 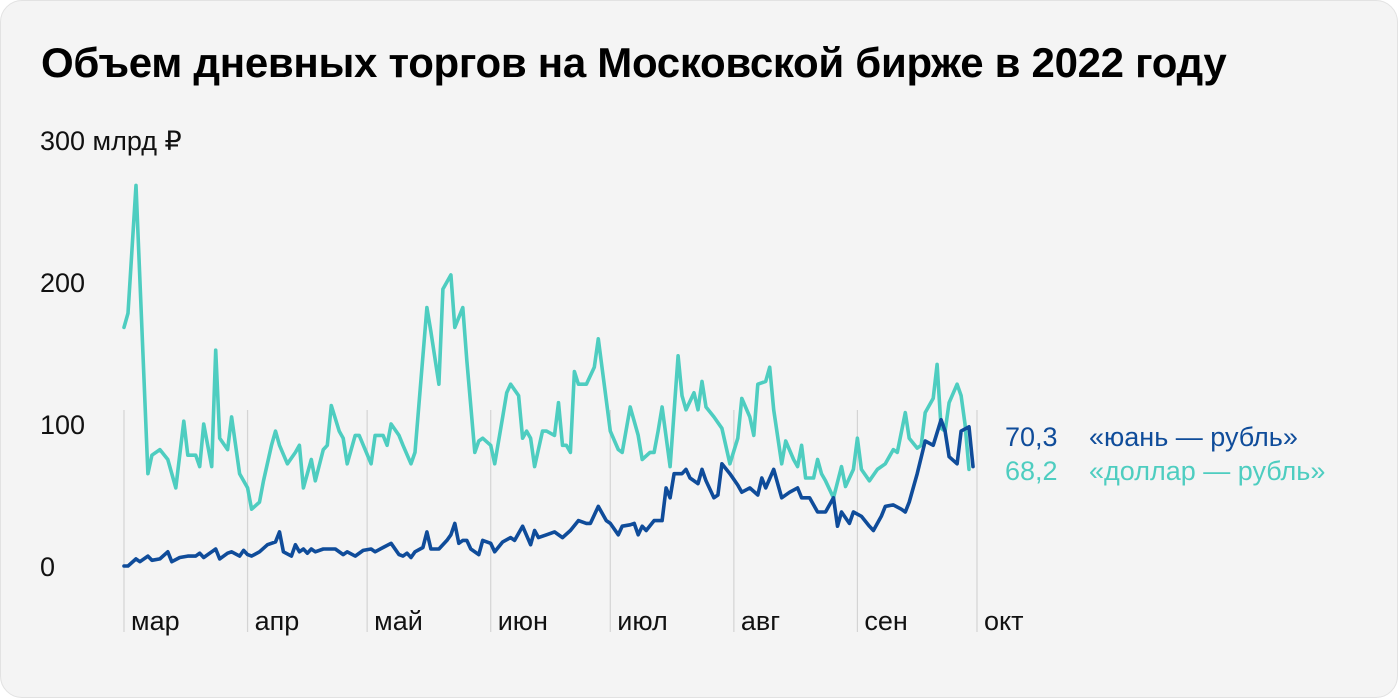 What do you see at coordinates (1165, 454) in the screenshot?
I see `end-value-labels: 70,3 «юань — рубль» 68,2 «доллар — рубль»` at bounding box center [1165, 454].